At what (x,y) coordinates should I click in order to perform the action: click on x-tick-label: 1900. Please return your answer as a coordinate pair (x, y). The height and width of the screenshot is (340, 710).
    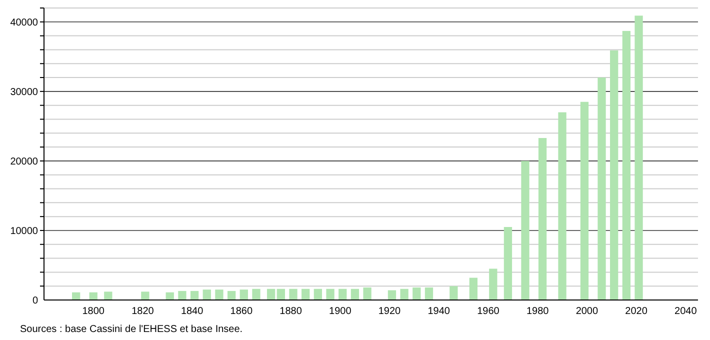
    Looking at the image, I should click on (340, 311).